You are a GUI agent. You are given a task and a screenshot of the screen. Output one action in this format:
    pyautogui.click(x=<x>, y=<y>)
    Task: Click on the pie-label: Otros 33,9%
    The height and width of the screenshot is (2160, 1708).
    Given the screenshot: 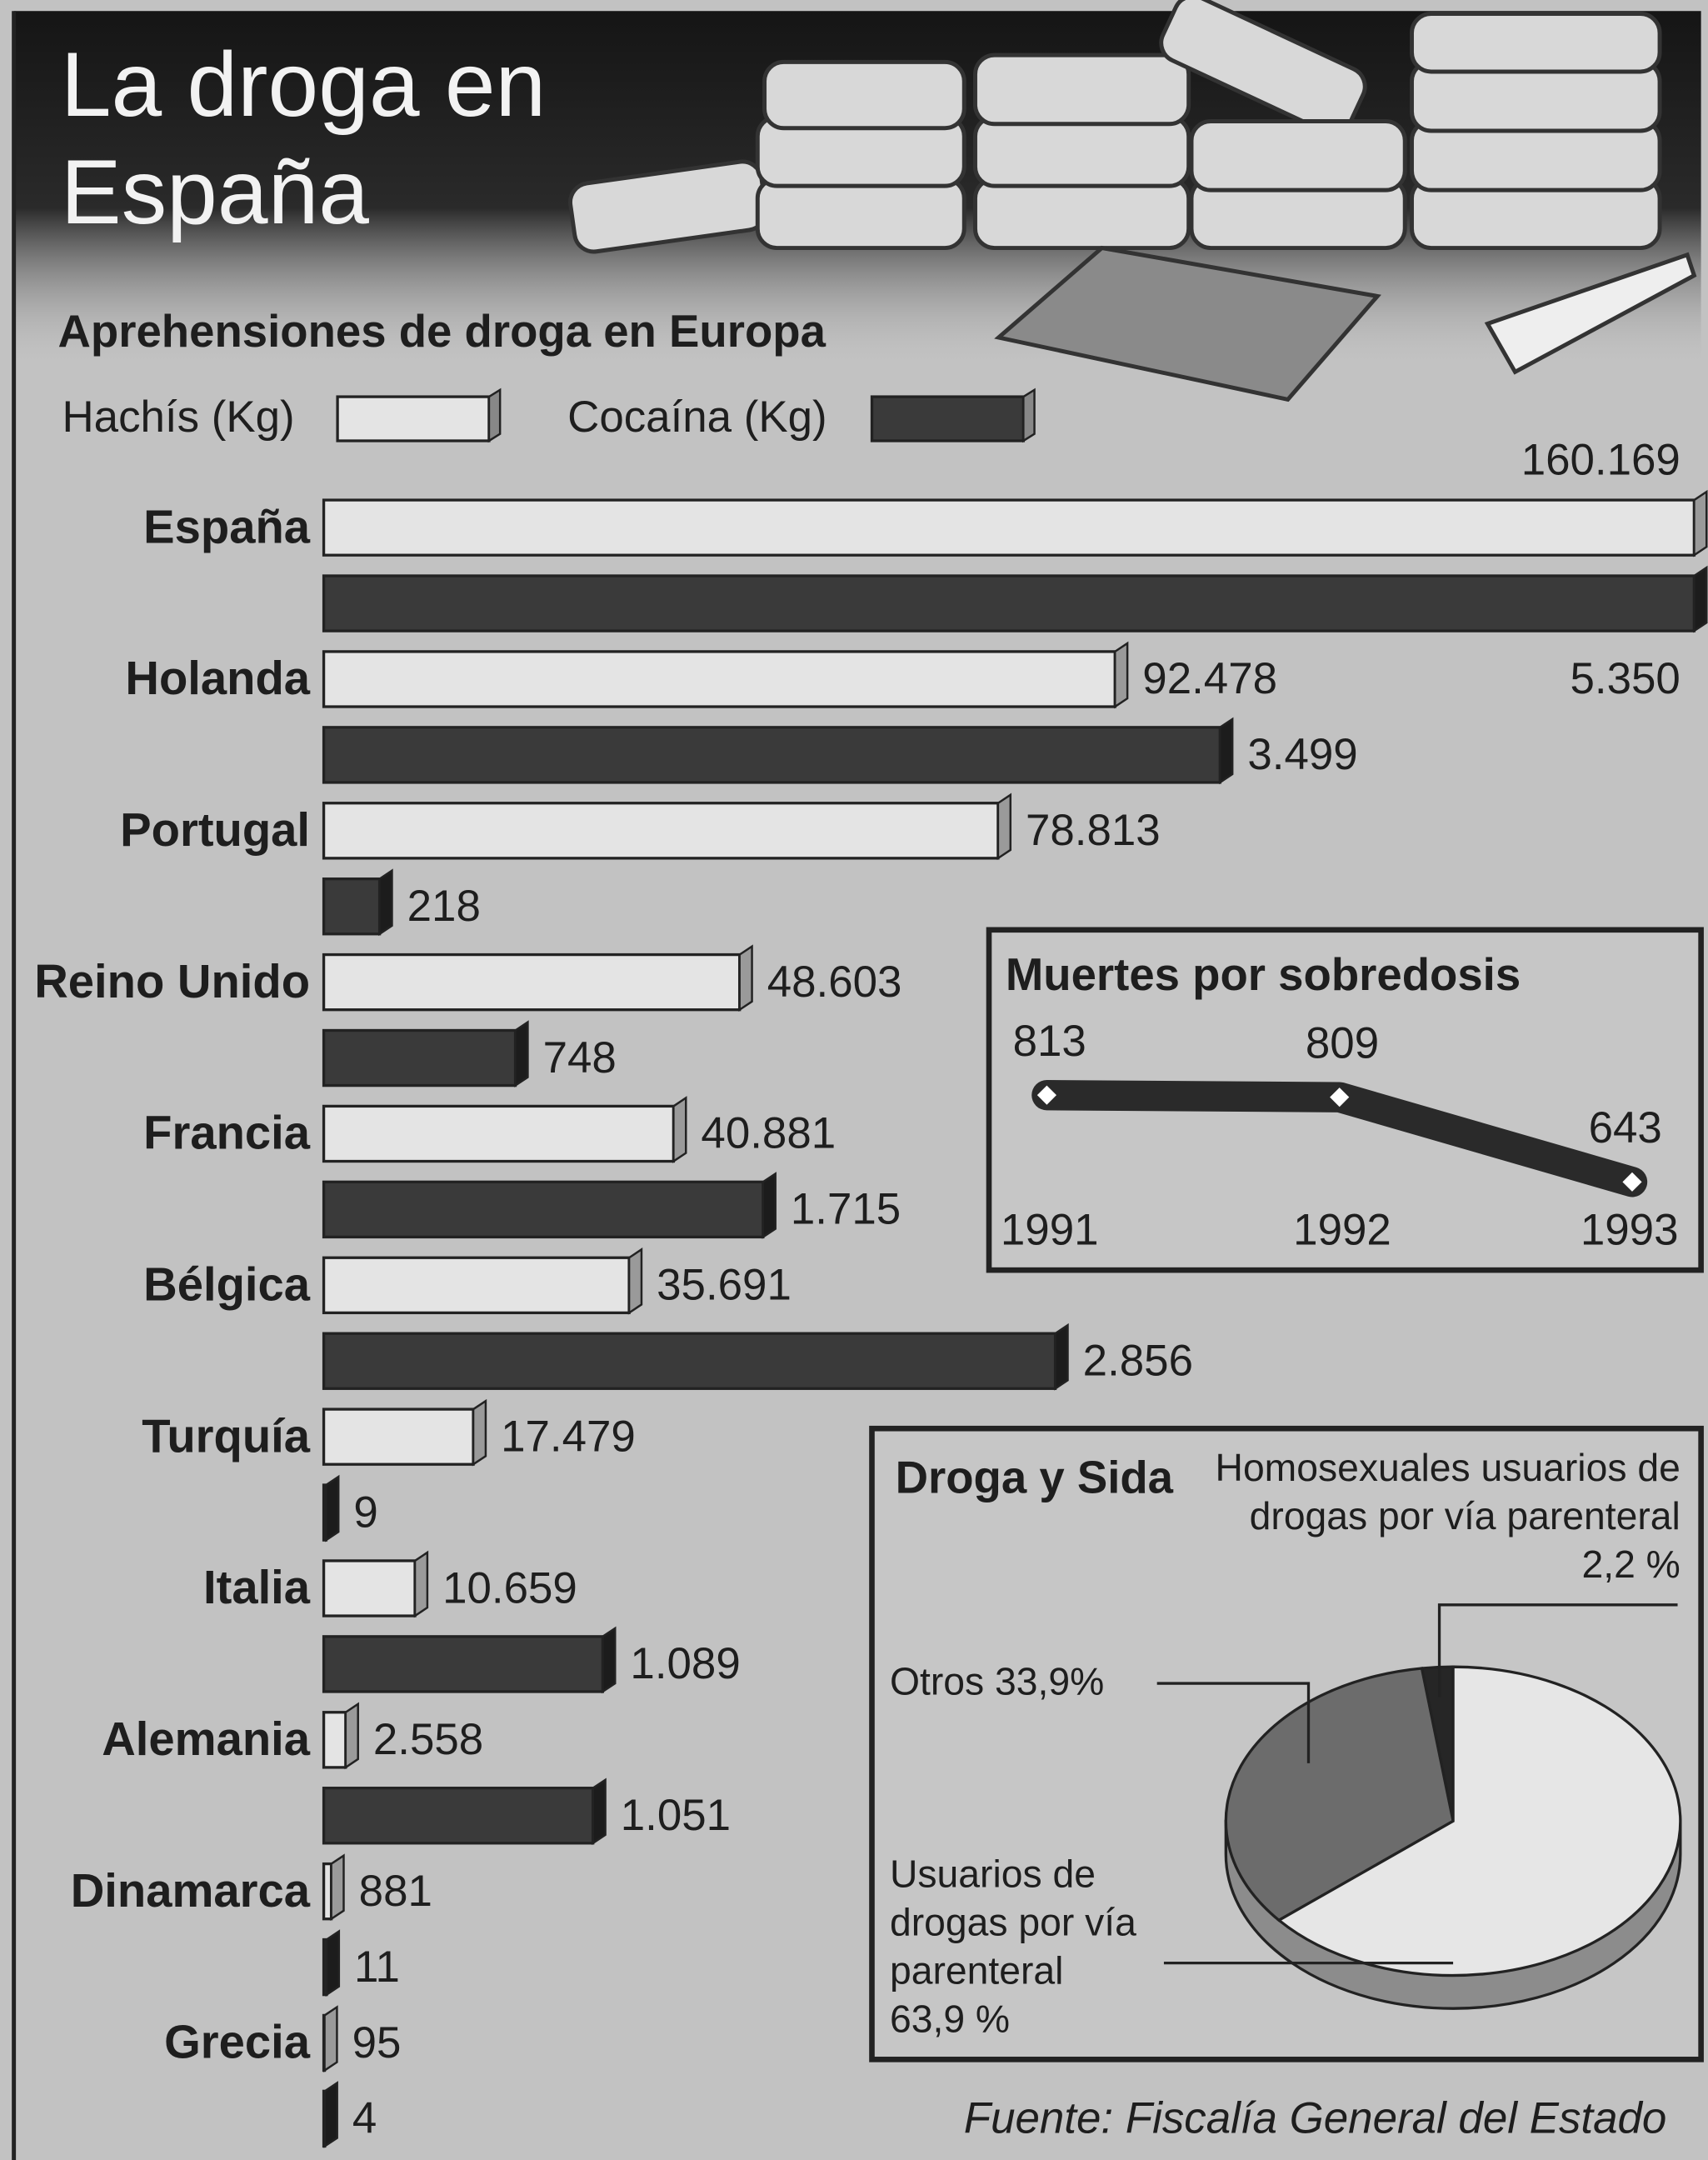 What is the action you would take?
    pyautogui.click(x=1028, y=1682)
    